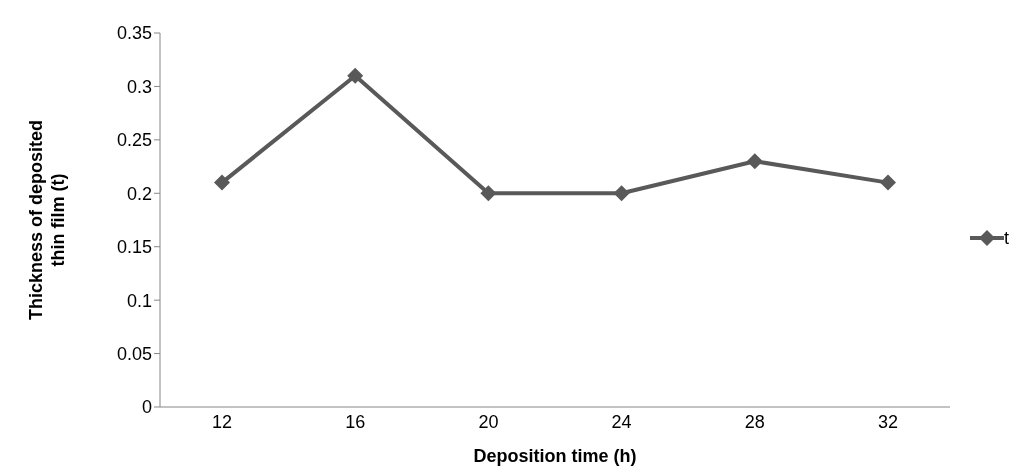 The width and height of the screenshot is (1027, 472). Describe the element at coordinates (134, 33) in the screenshot. I see `y-tick-label: 0.35` at that location.